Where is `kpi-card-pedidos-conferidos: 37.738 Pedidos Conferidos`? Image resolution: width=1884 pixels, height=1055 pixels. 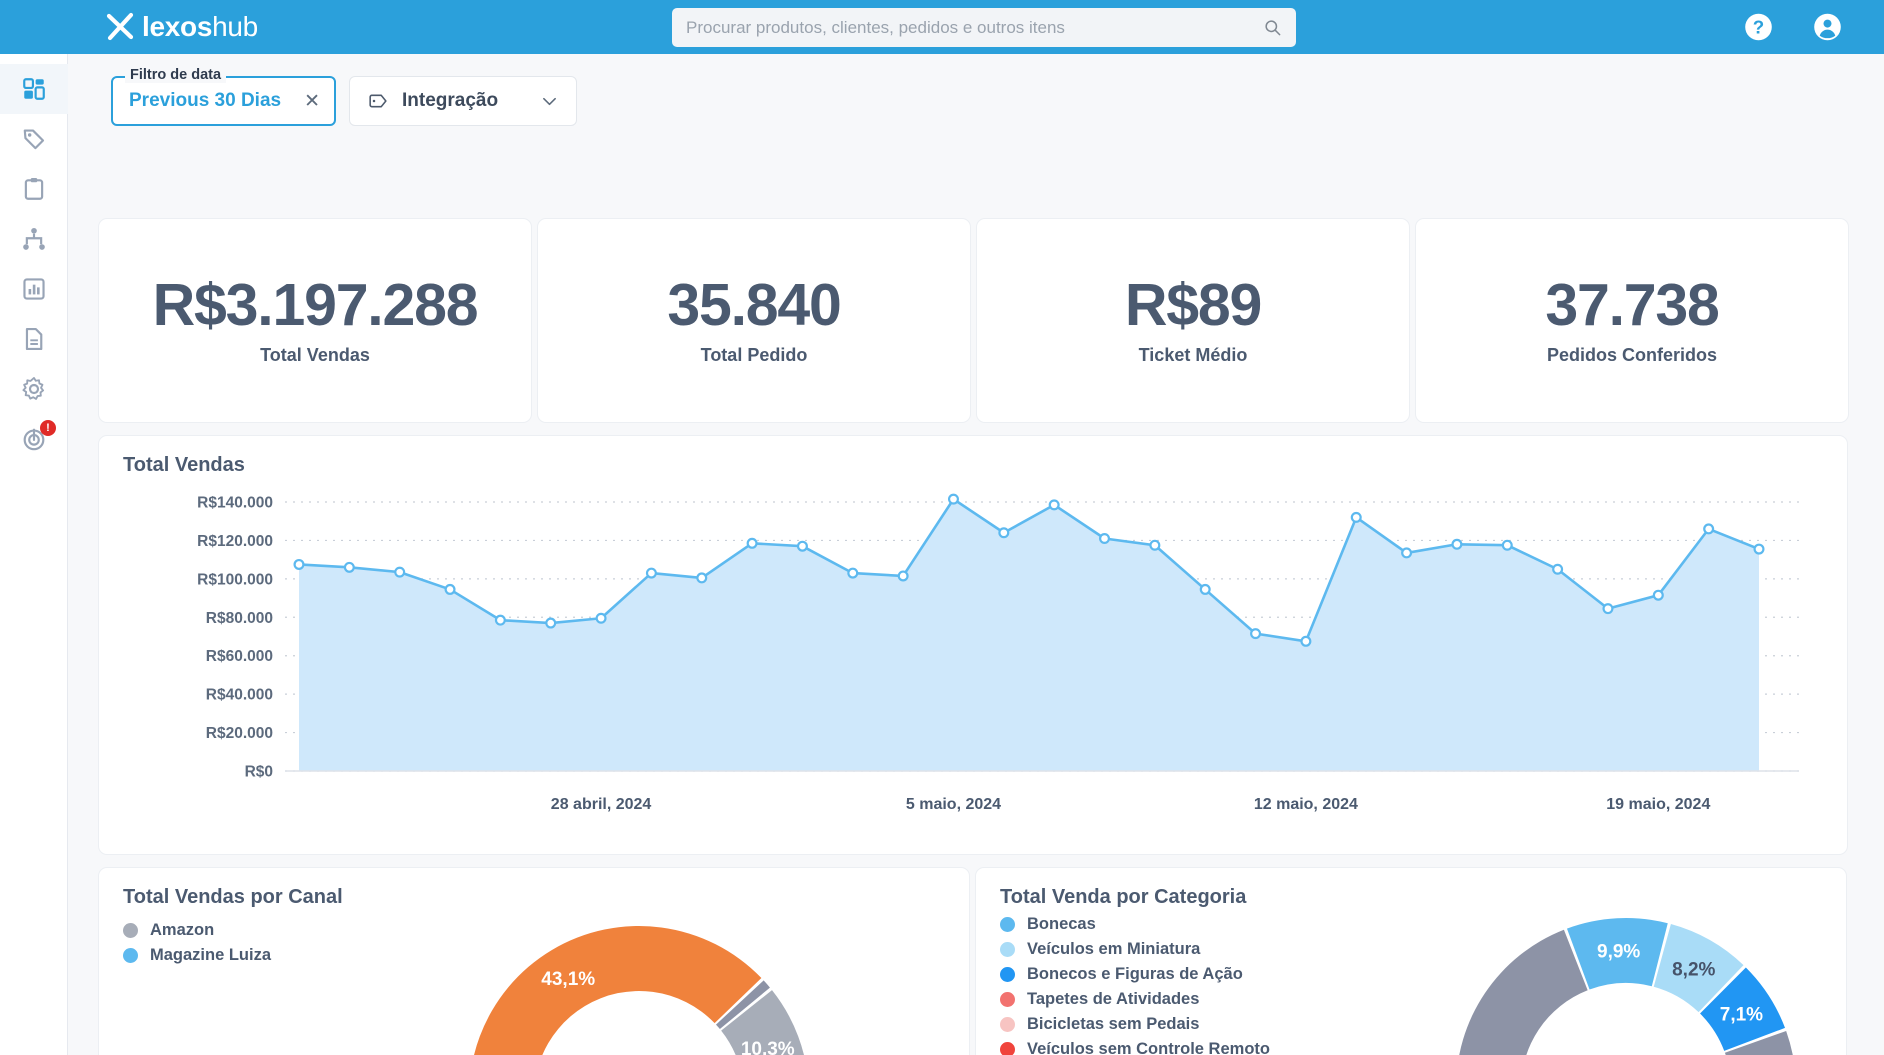
kpi-card-pedidos-conferidos: 37.738 Pedidos Conferidos is located at coordinates (1632, 320).